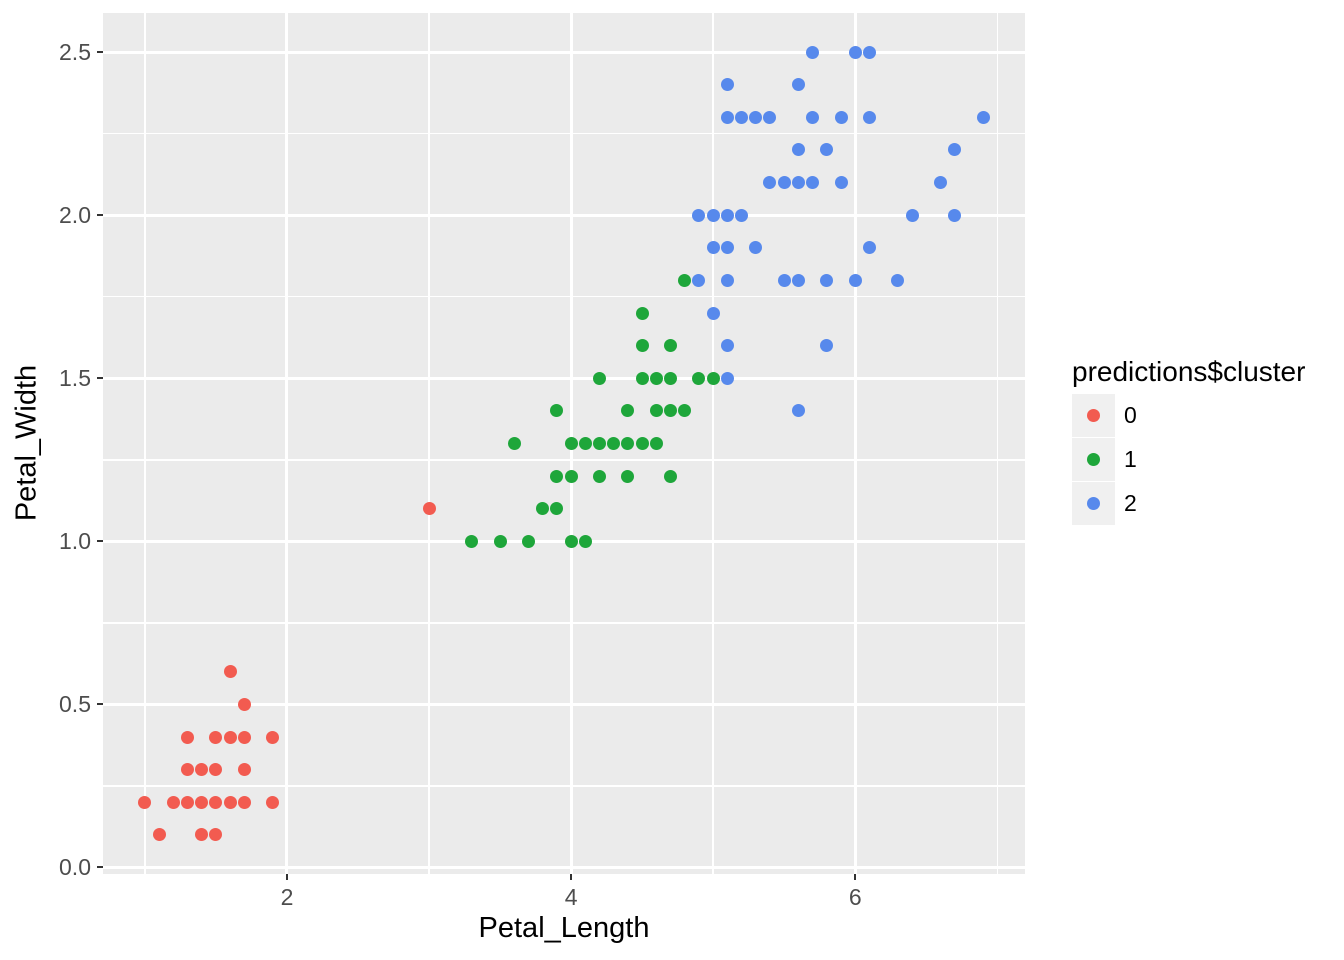 Image resolution: width=1344 pixels, height=960 pixels. I want to click on y-axis-tick-label: 0.5, so click(75, 704).